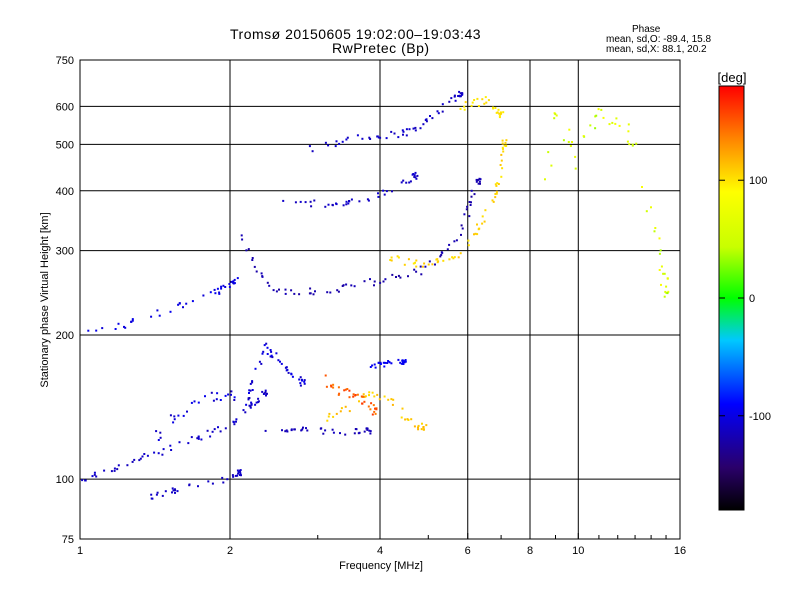  What do you see at coordinates (65, 252) in the screenshot?
I see `y-tick-label: 300` at bounding box center [65, 252].